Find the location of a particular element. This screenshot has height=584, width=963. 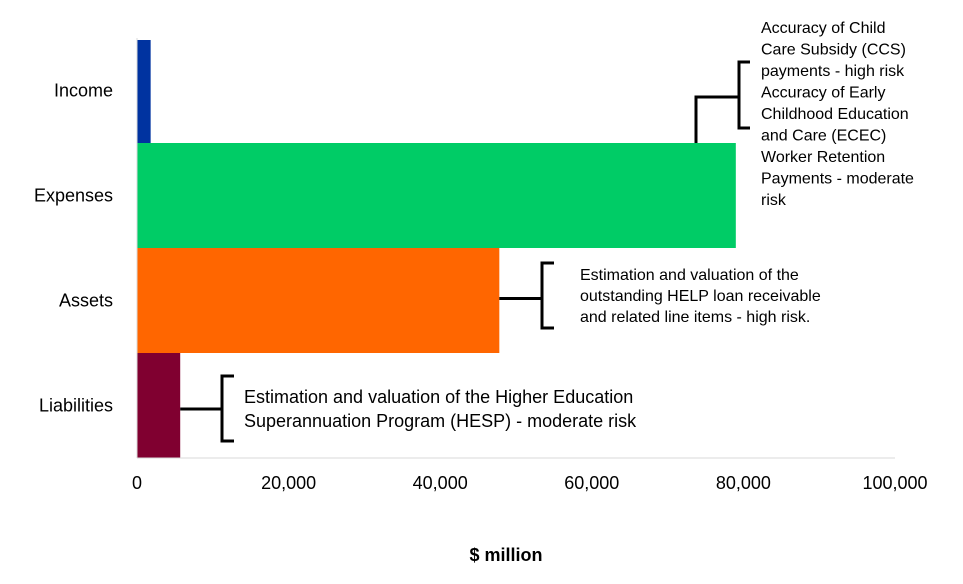

category-label-liabilities: Liabilities is located at coordinates (76, 406).